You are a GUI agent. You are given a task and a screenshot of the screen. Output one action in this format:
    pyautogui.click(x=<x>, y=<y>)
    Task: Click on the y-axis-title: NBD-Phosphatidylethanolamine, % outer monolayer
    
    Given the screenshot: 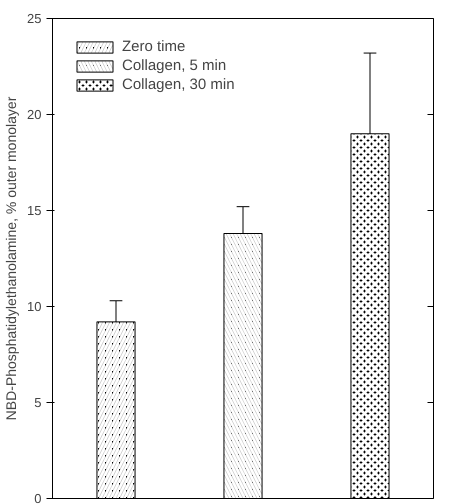 What is the action you would take?
    pyautogui.click(x=11, y=258)
    